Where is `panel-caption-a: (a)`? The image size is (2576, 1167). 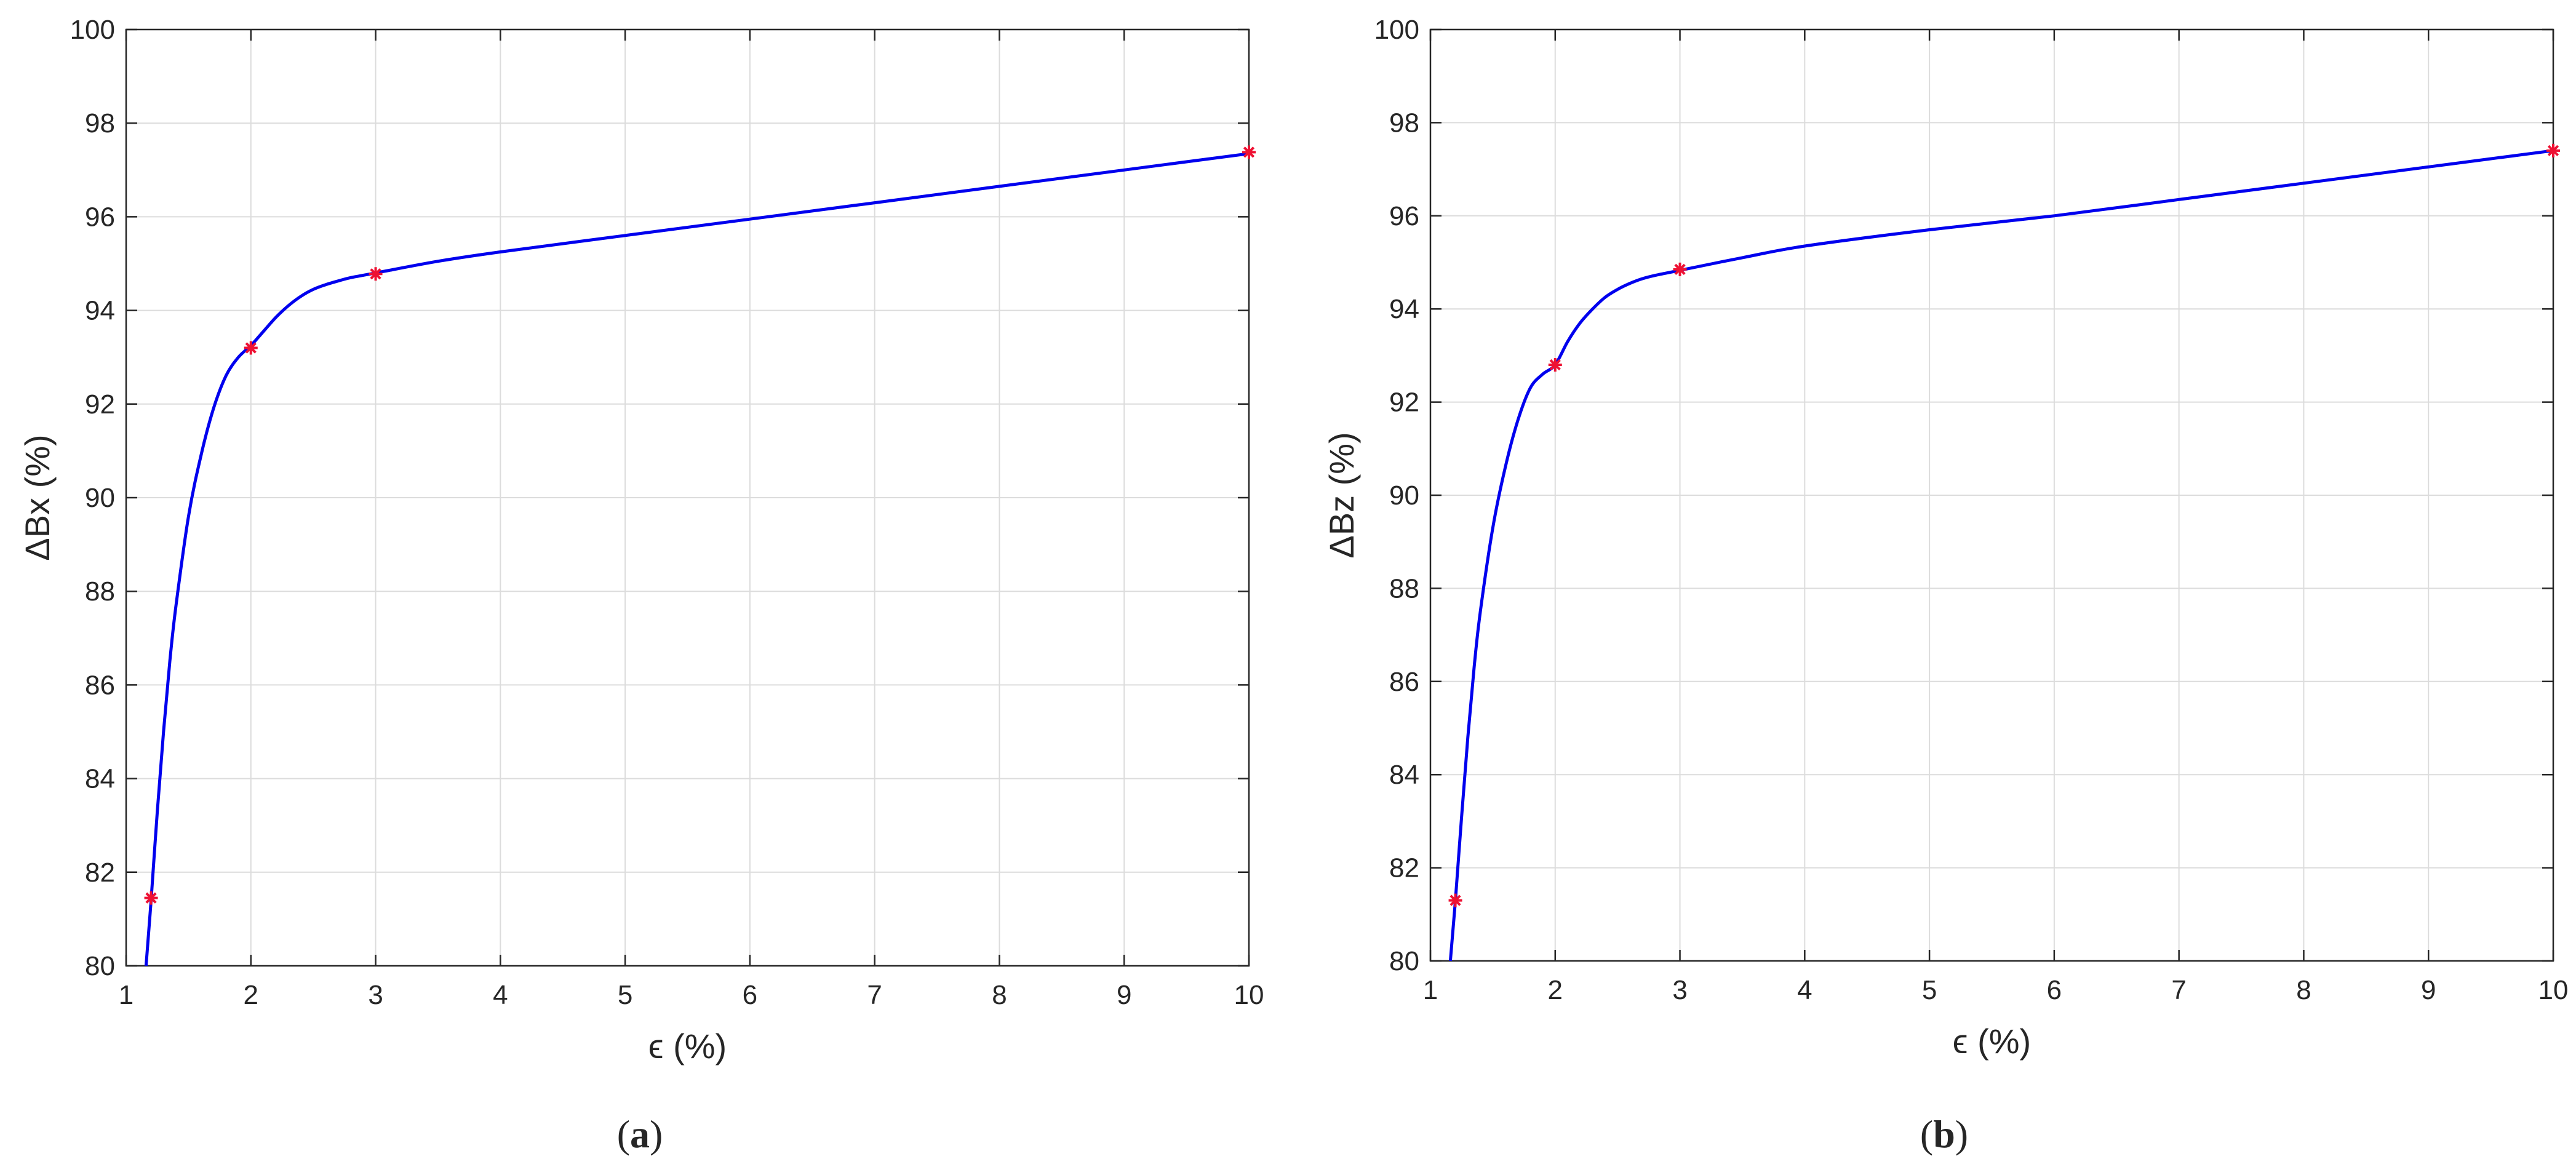
panel-caption-a: (a) is located at coordinates (640, 1134).